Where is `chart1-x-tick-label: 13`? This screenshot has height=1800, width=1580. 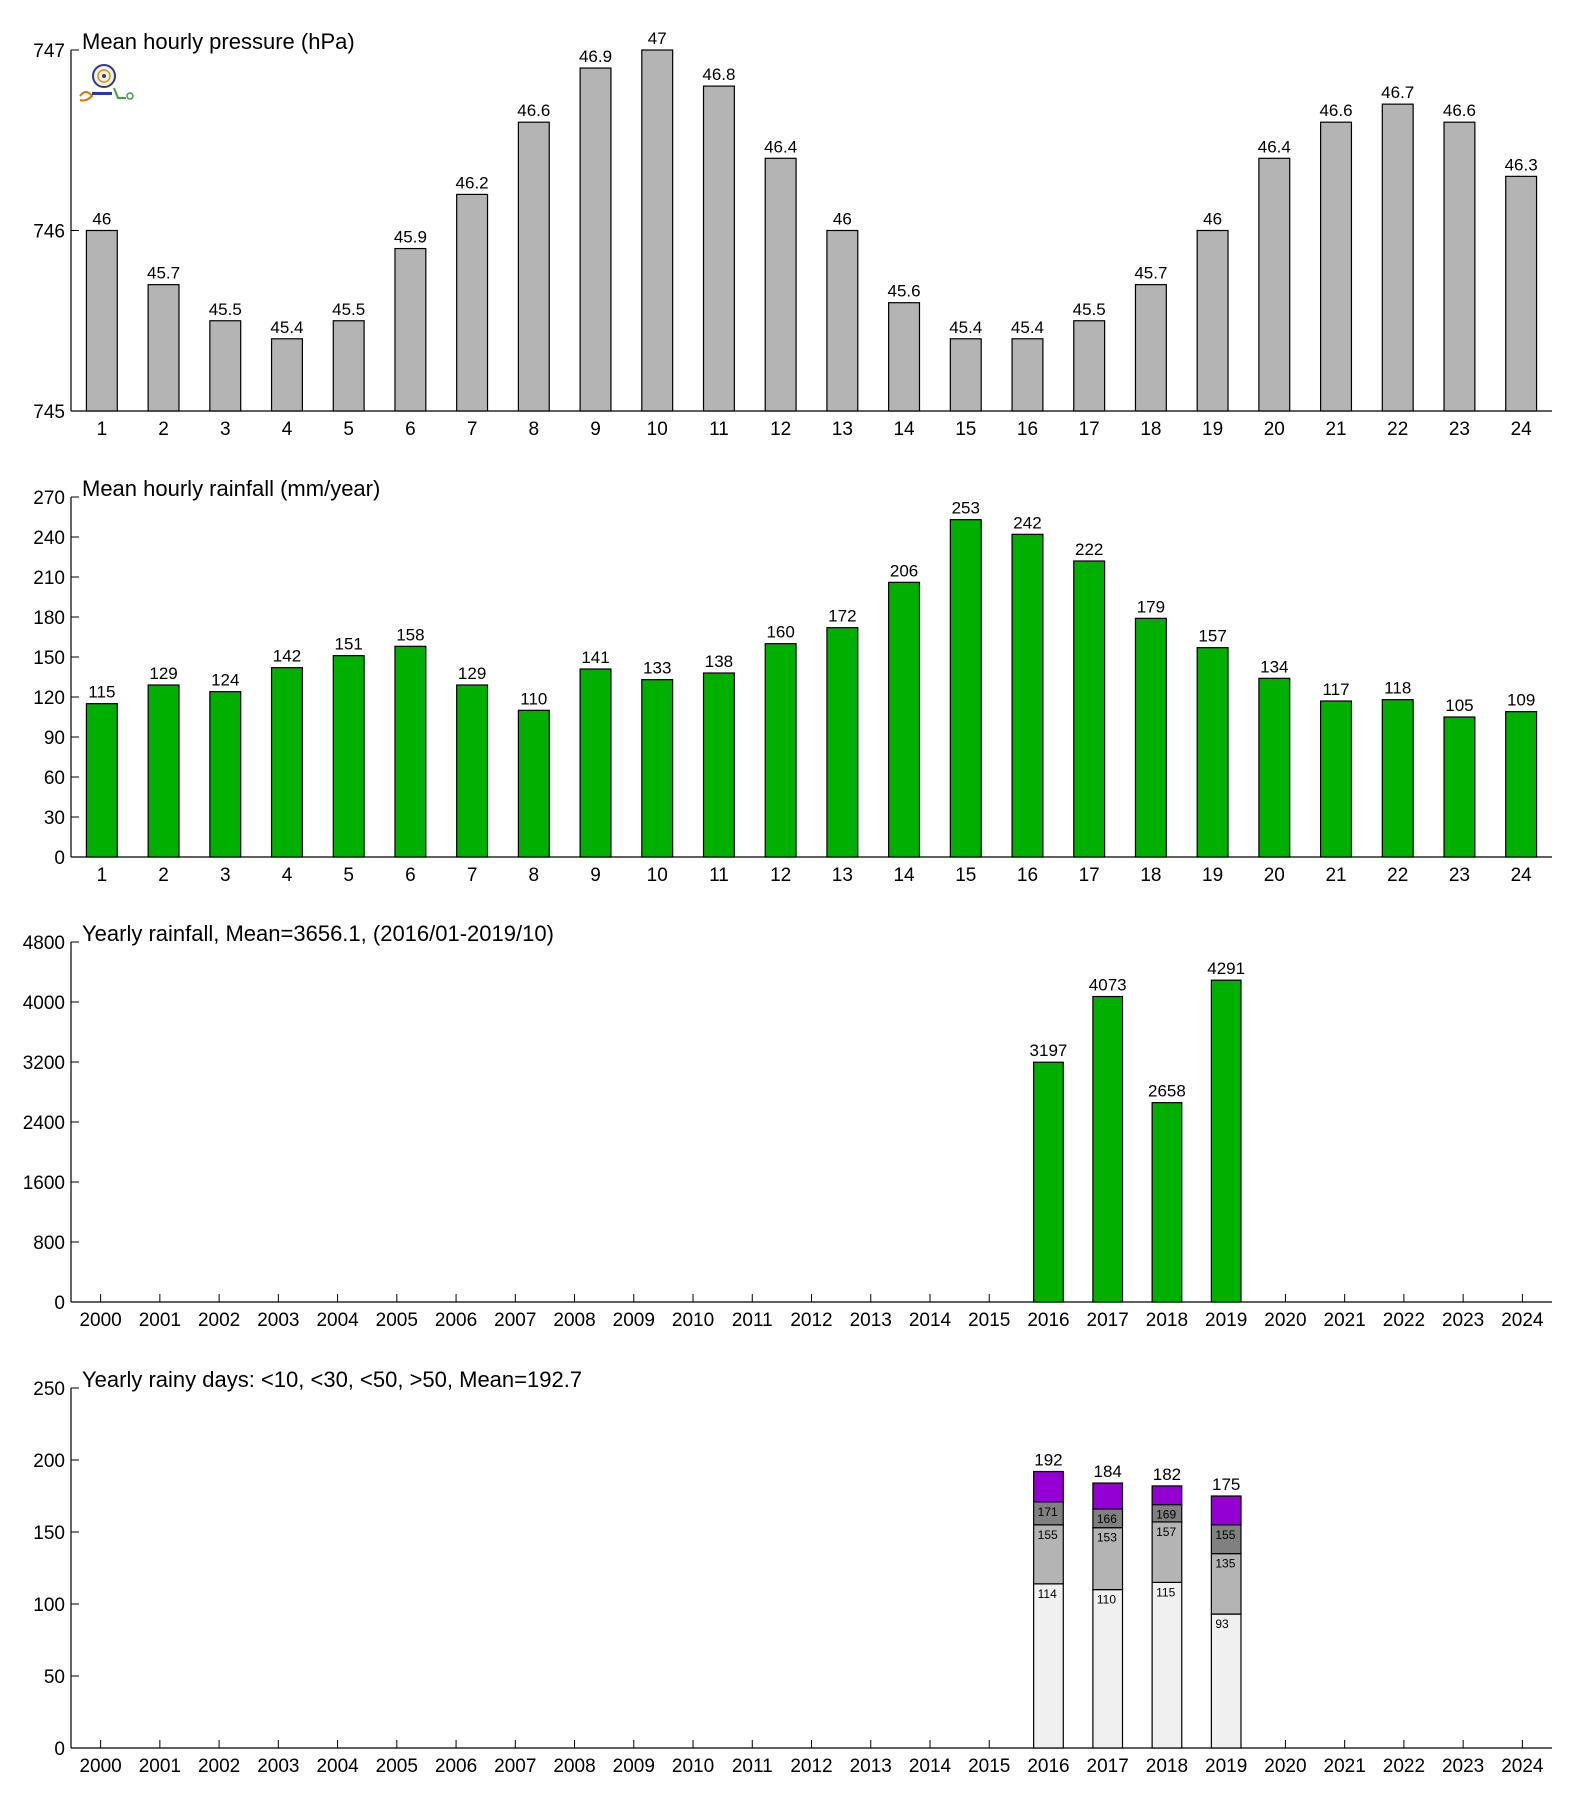
chart1-x-tick-label: 13 is located at coordinates (842, 429).